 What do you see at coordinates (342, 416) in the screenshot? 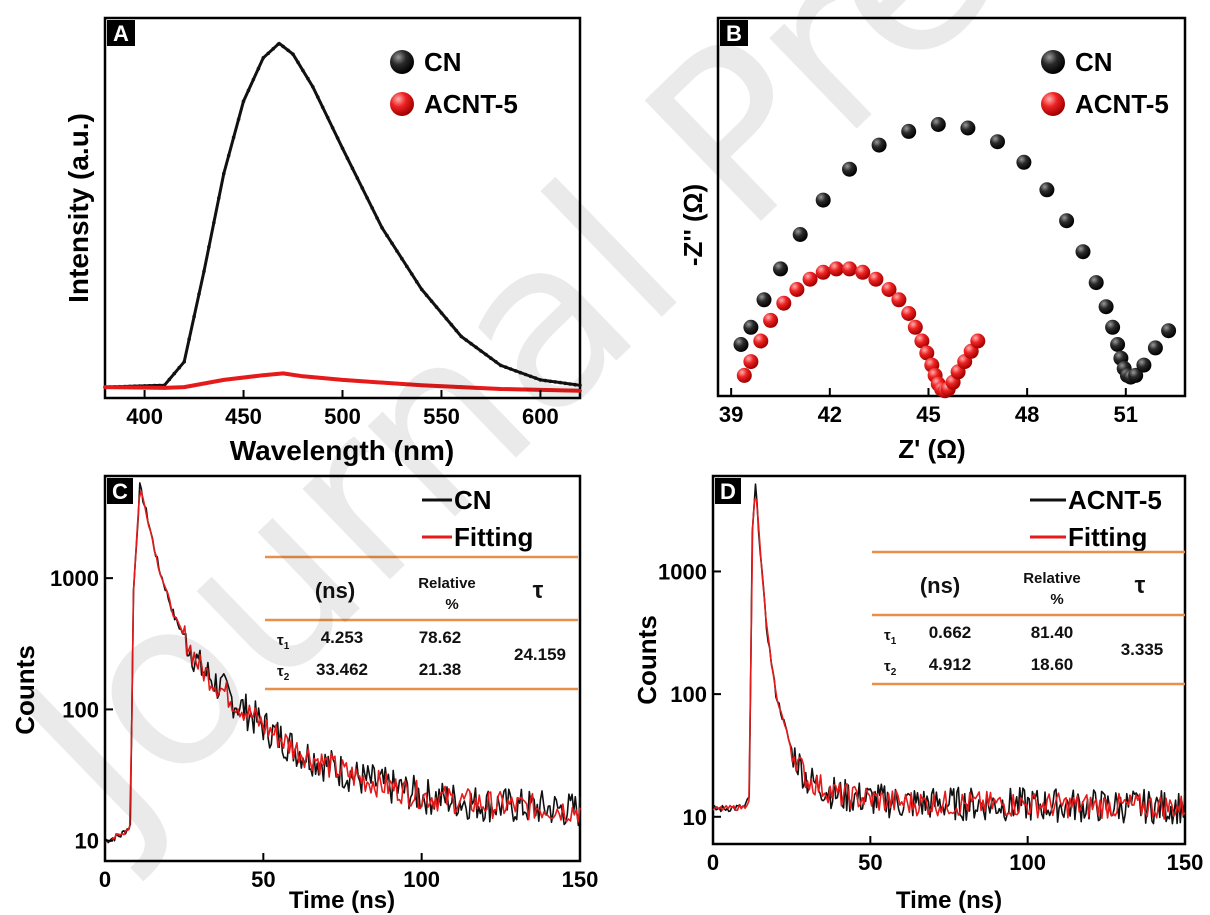
I see `x-tick-label: 500` at bounding box center [342, 416].